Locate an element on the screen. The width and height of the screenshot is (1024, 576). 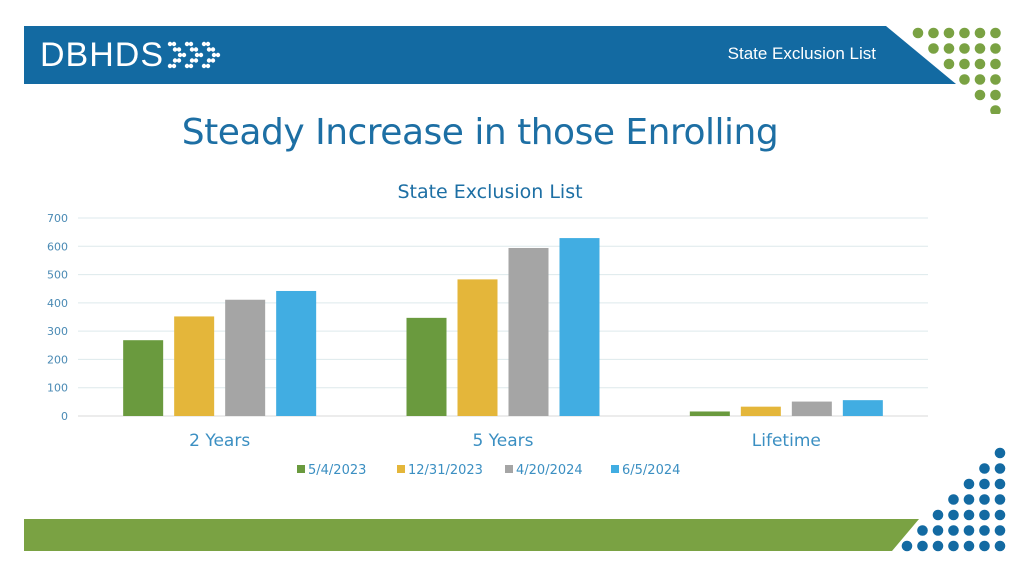
legend-label: 12/31/2023 is located at coordinates (445, 470).